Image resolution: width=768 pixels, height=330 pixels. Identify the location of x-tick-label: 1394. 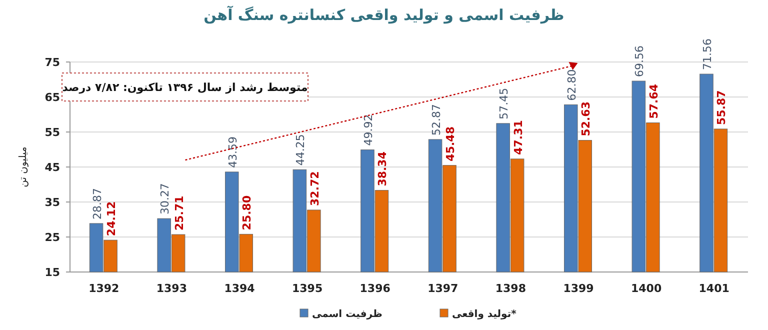
(240, 288).